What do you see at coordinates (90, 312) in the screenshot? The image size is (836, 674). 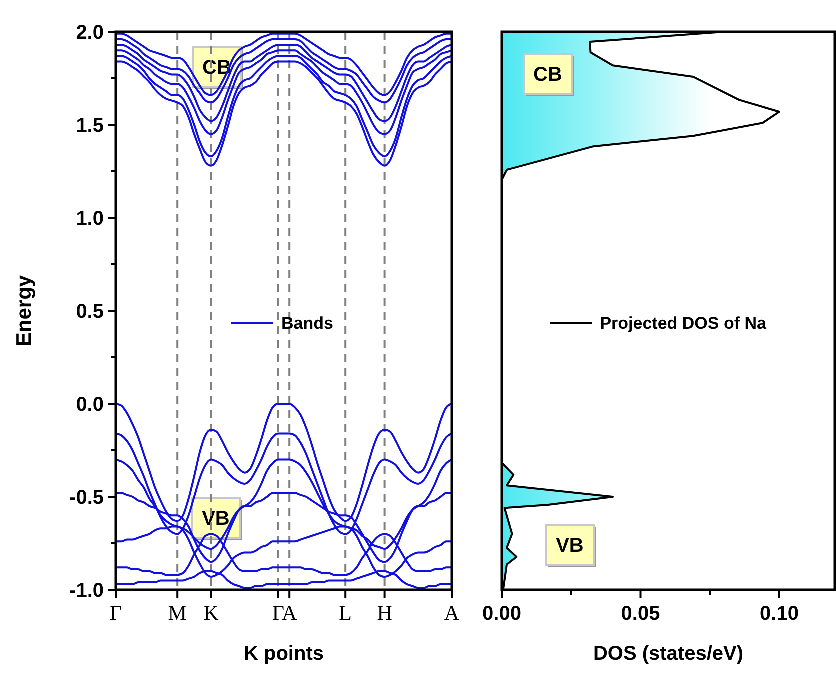 I see `y-tick-label: 0.5` at bounding box center [90, 312].